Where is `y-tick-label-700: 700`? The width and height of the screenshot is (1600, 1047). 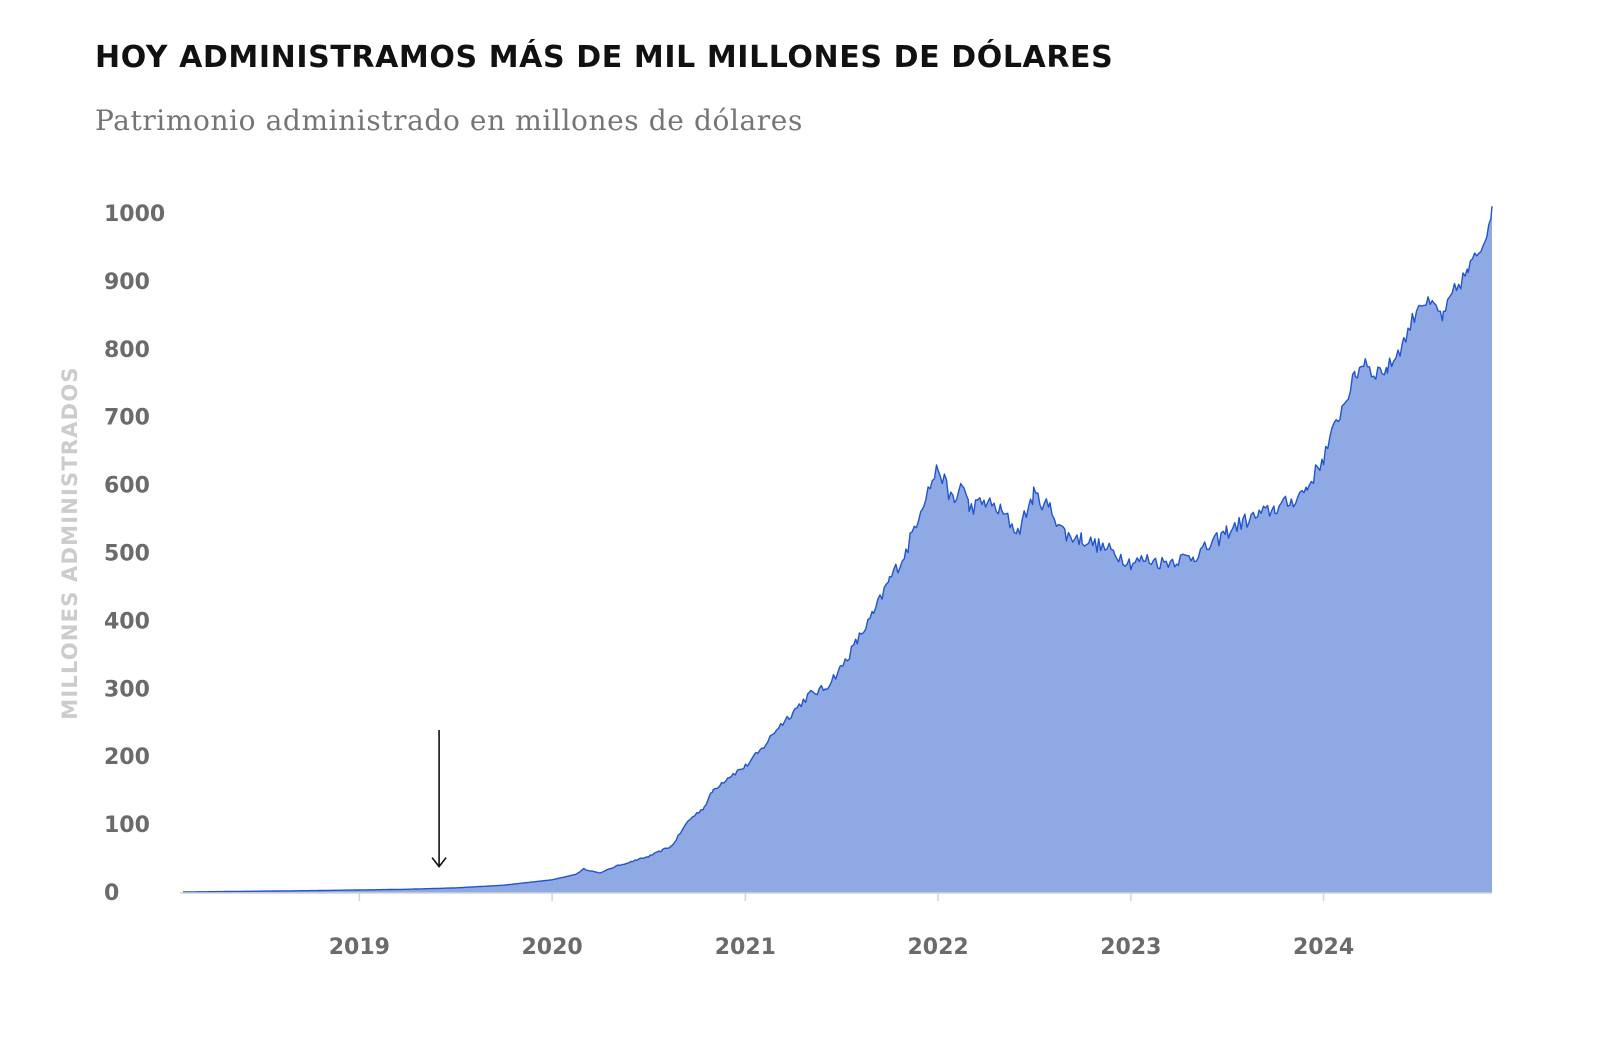 y-tick-label-700: 700 is located at coordinates (127, 418).